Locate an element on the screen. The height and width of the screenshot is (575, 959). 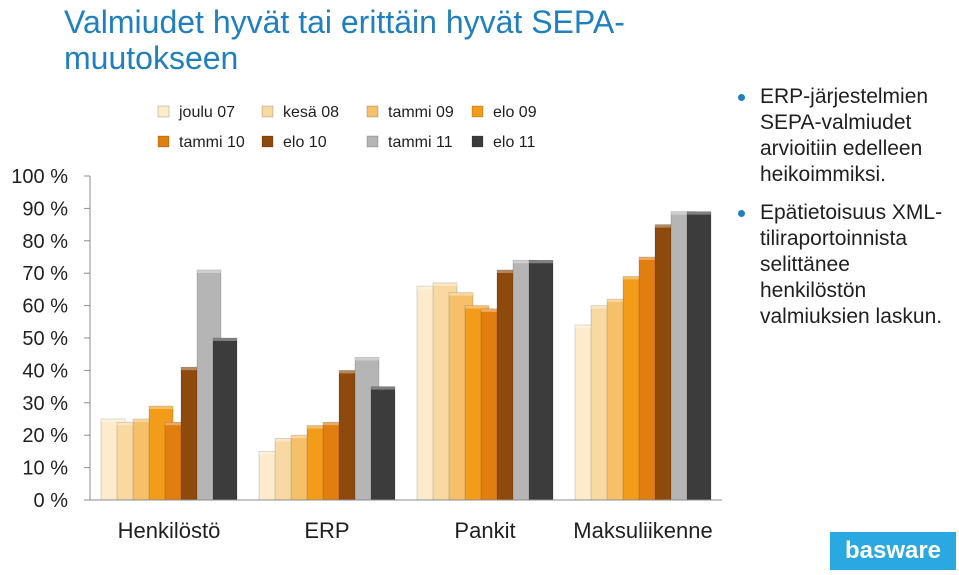
legend-label: elo 10 is located at coordinates (305, 142).